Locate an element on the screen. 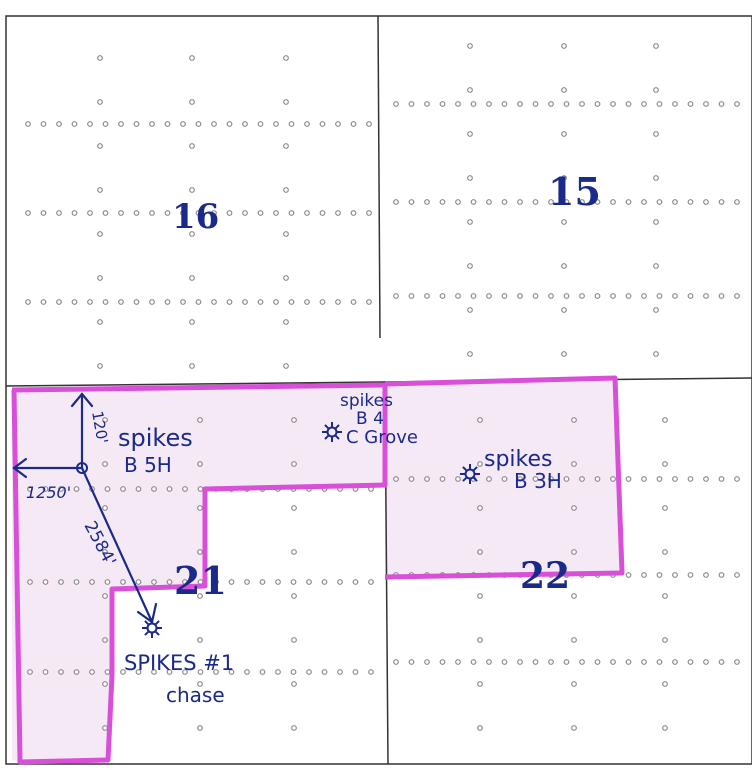  well-b3h-number: B 3H is located at coordinates (538, 481).